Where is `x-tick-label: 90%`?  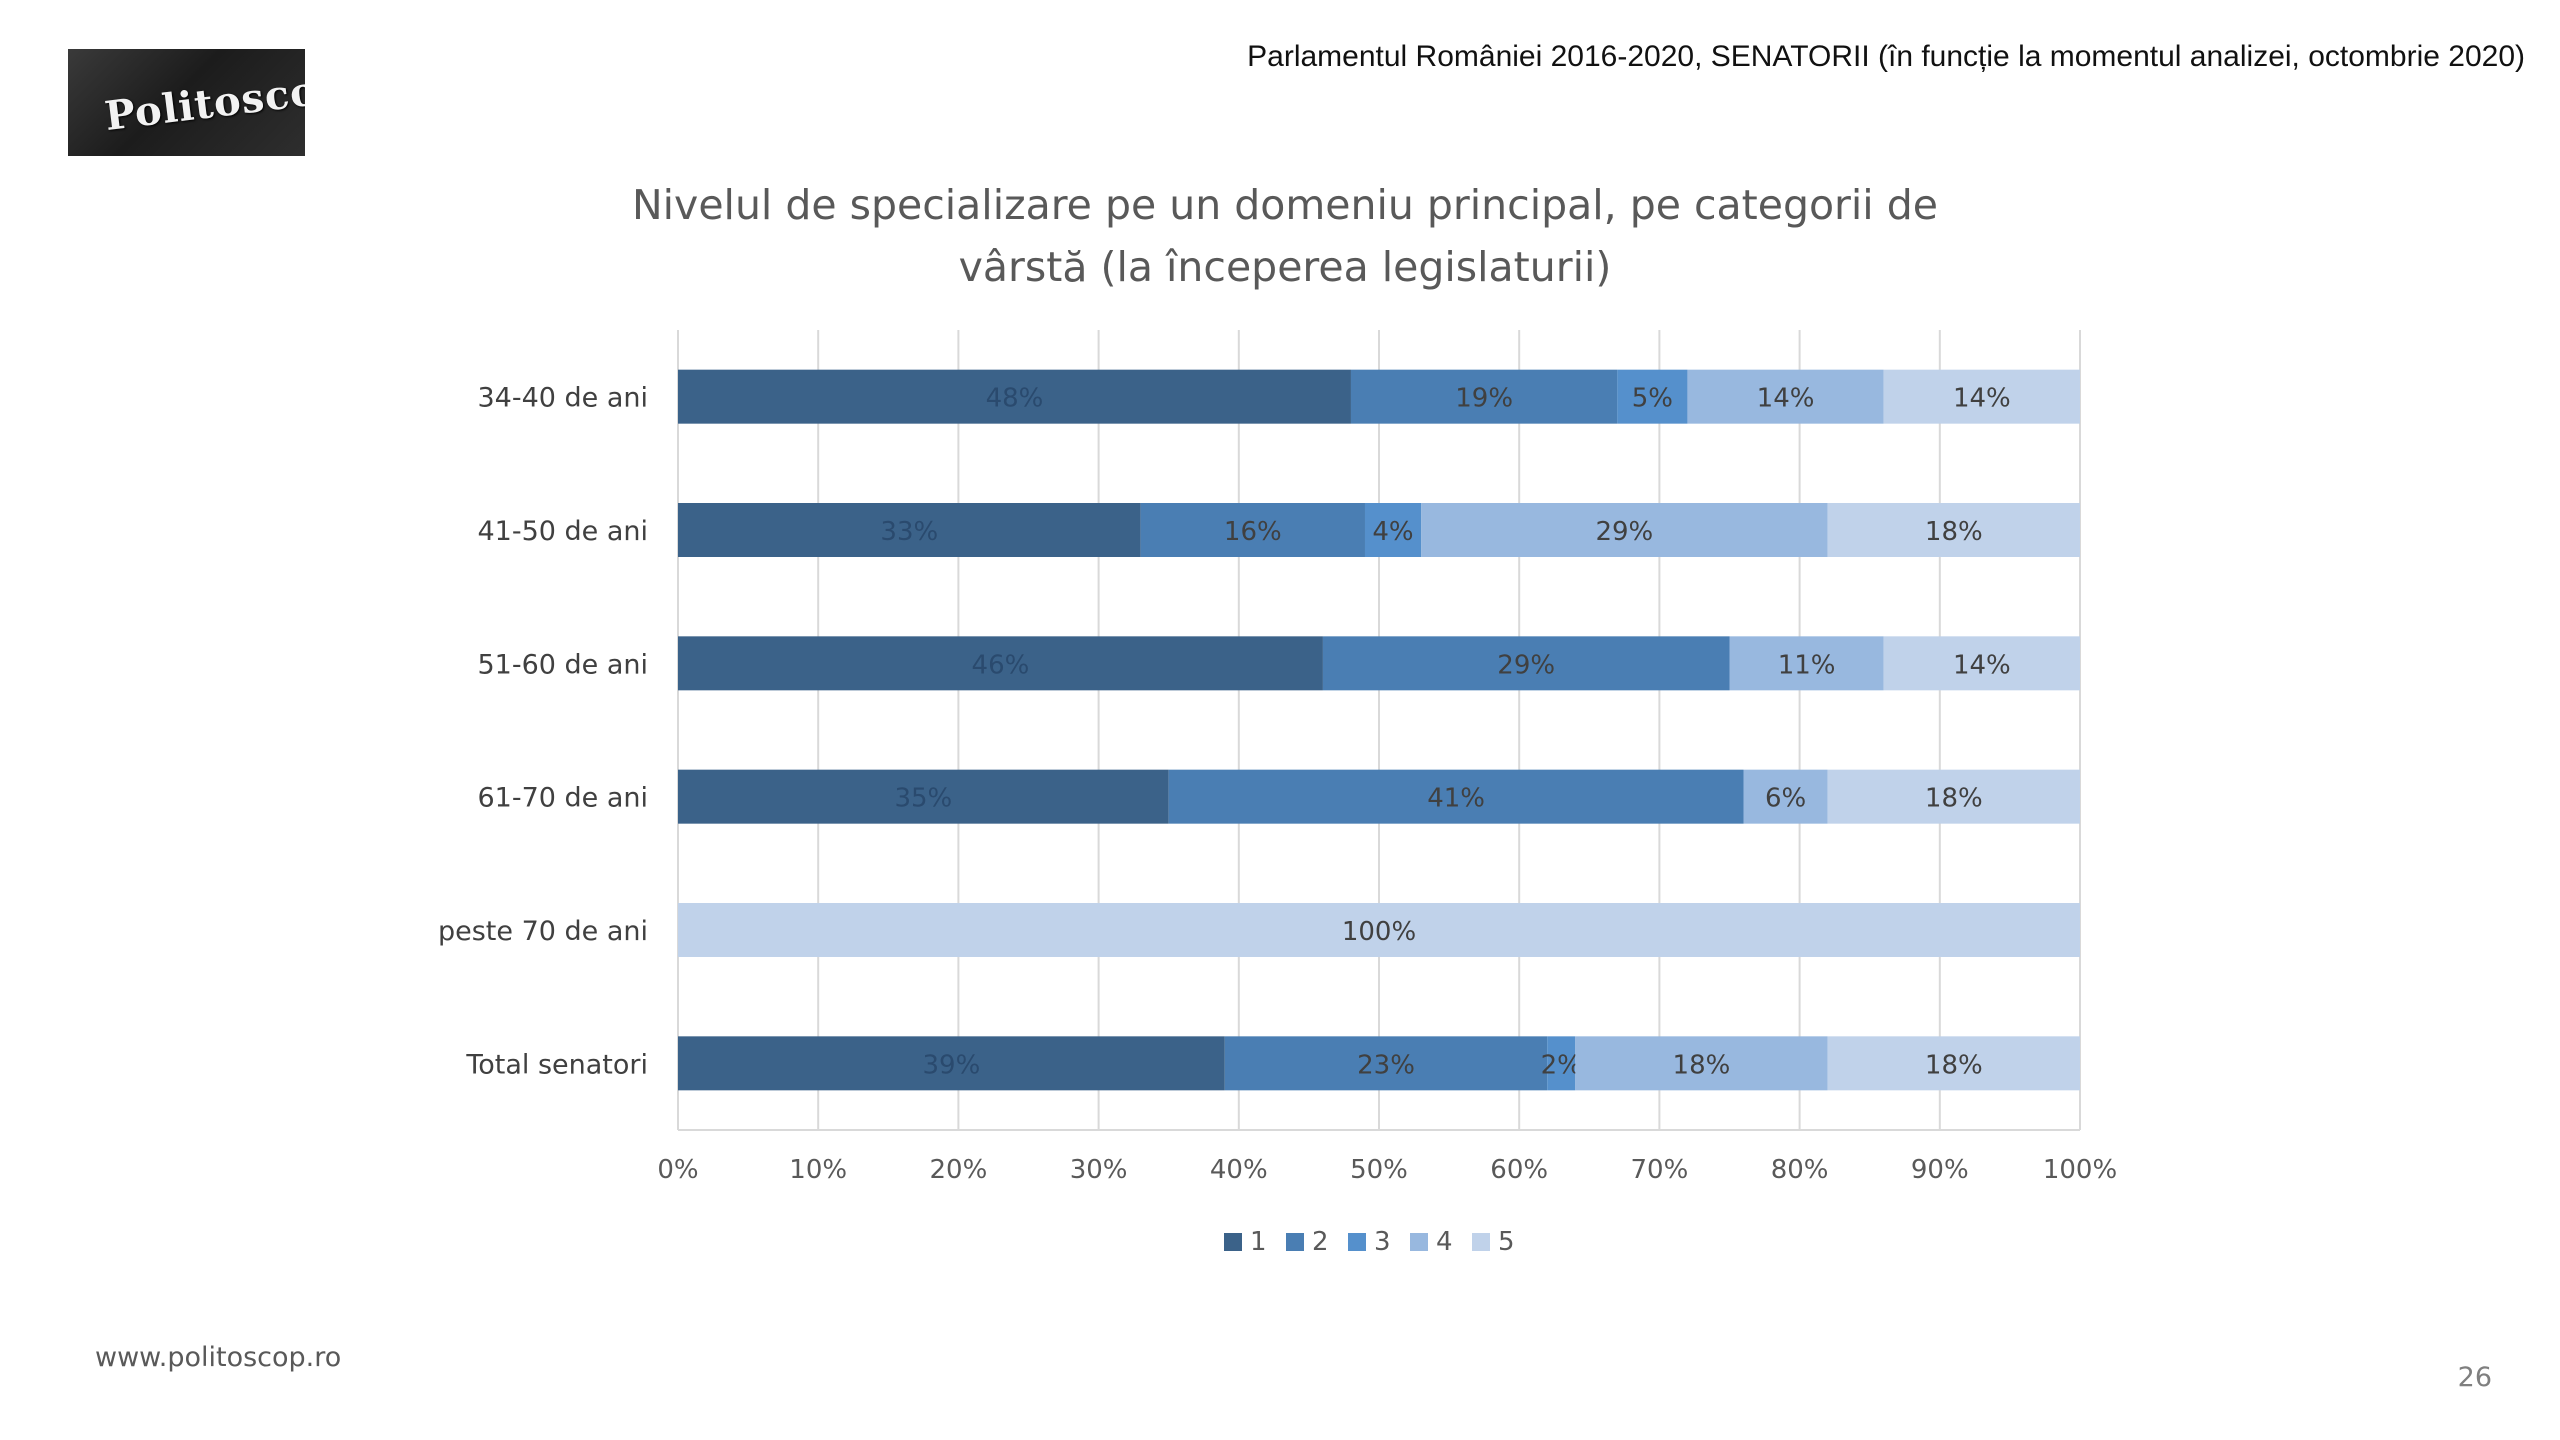
x-tick-label: 90% is located at coordinates (1940, 1170).